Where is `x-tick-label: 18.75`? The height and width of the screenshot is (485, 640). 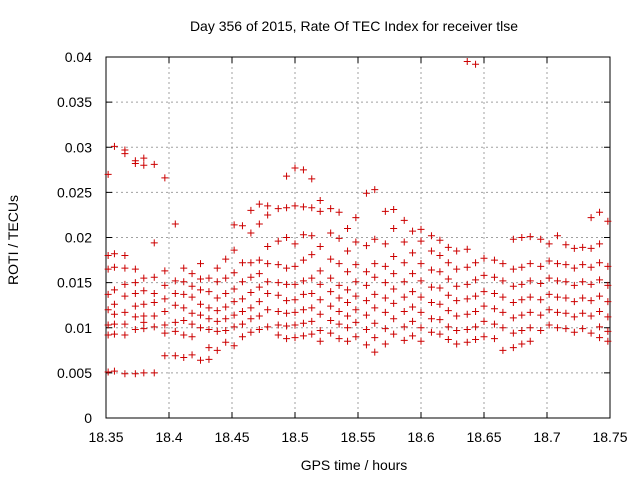
x-tick-label: 18.75 is located at coordinates (609, 437).